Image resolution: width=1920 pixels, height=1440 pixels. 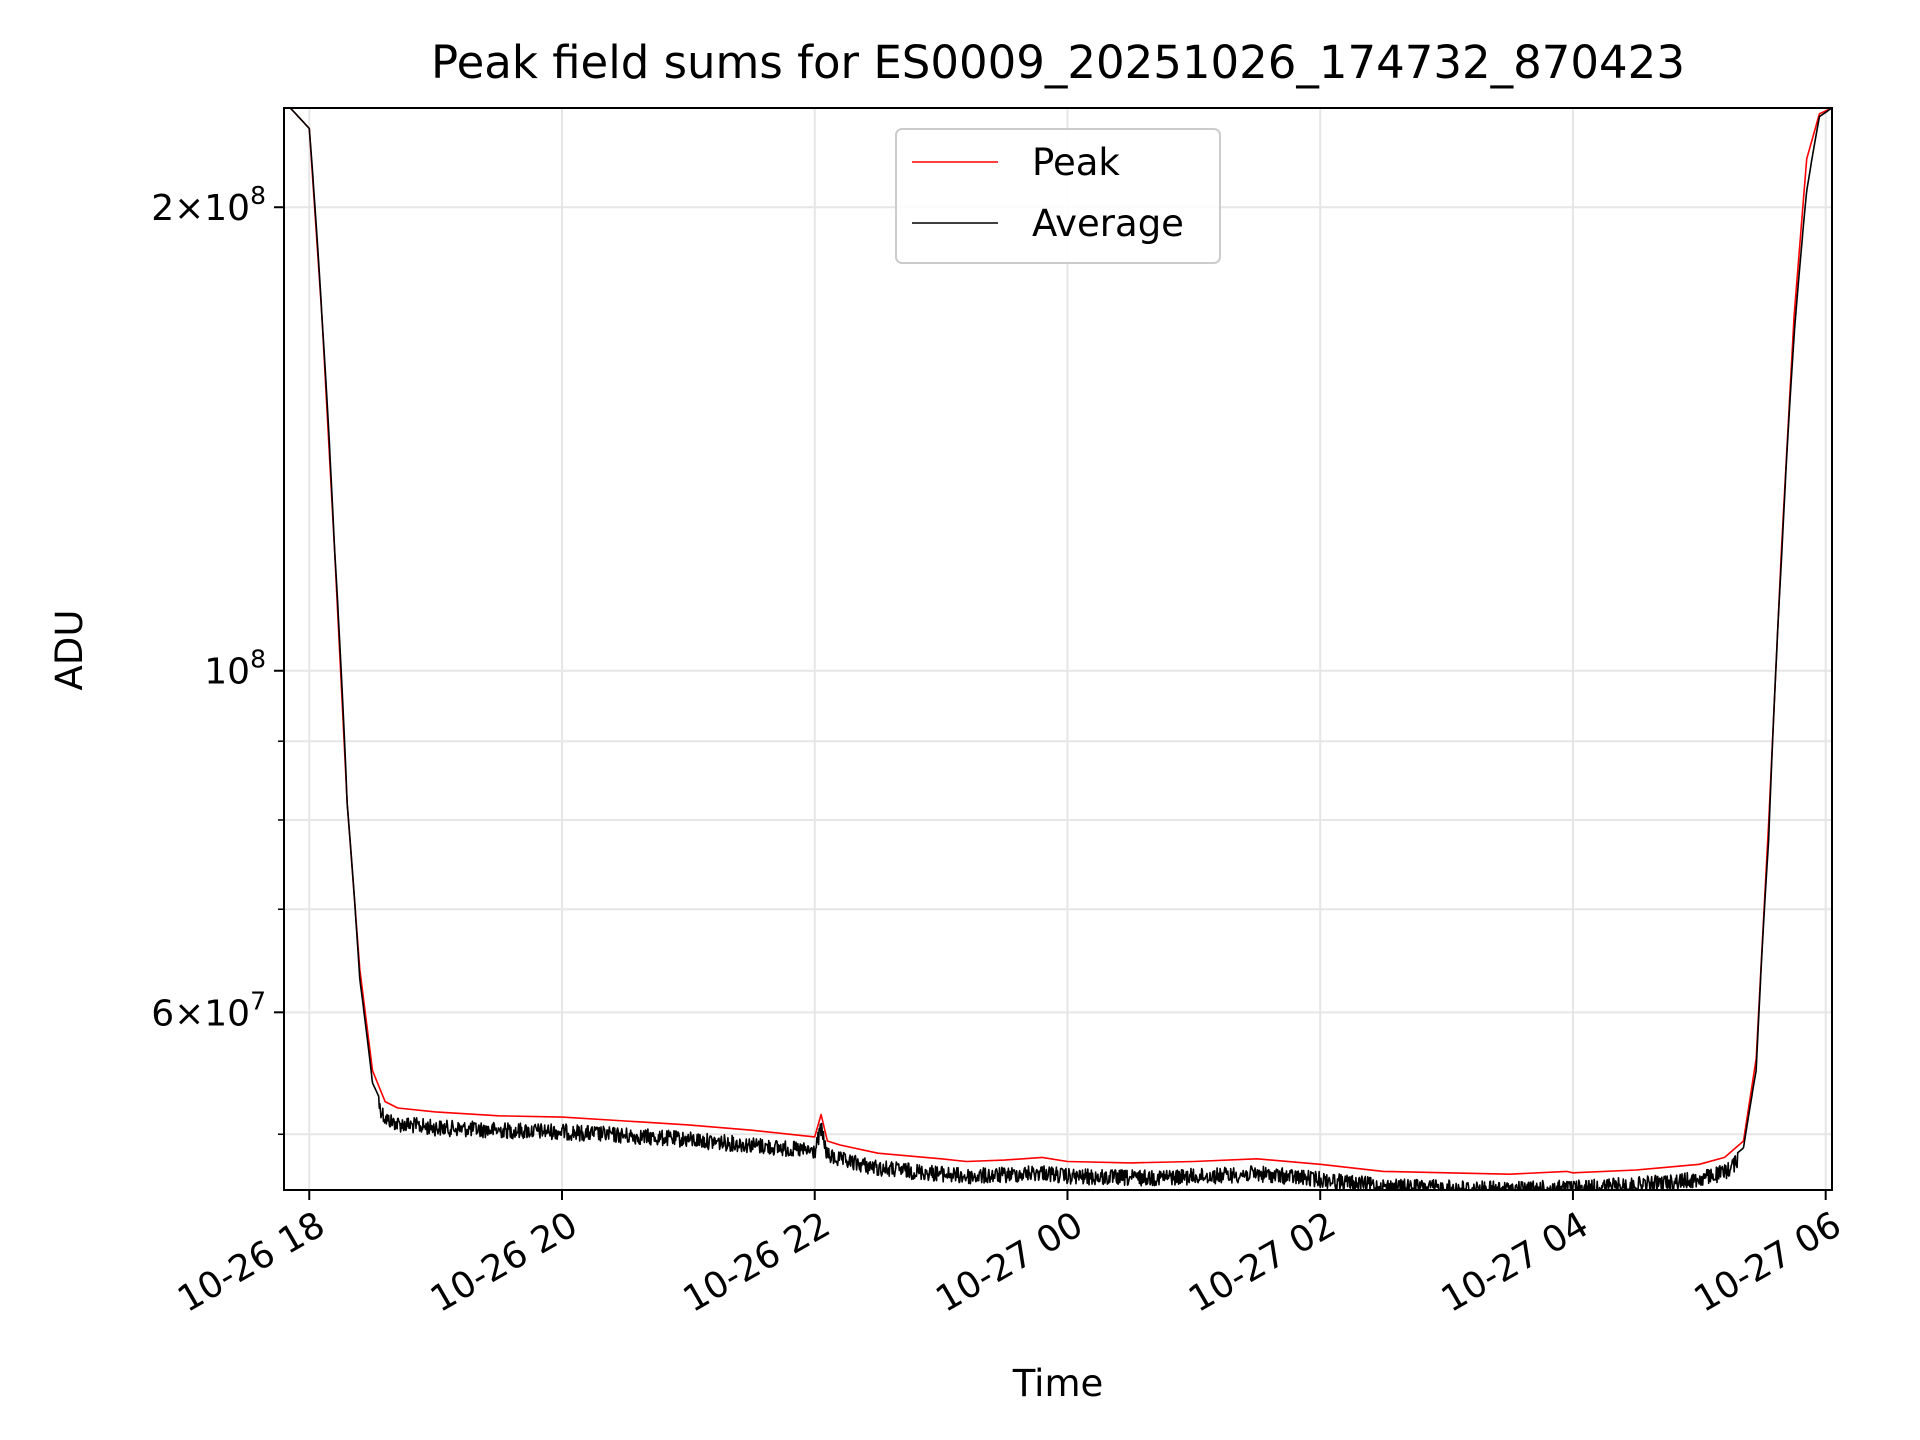 I want to click on x-axis-label: Time, so click(x=1058, y=1383).